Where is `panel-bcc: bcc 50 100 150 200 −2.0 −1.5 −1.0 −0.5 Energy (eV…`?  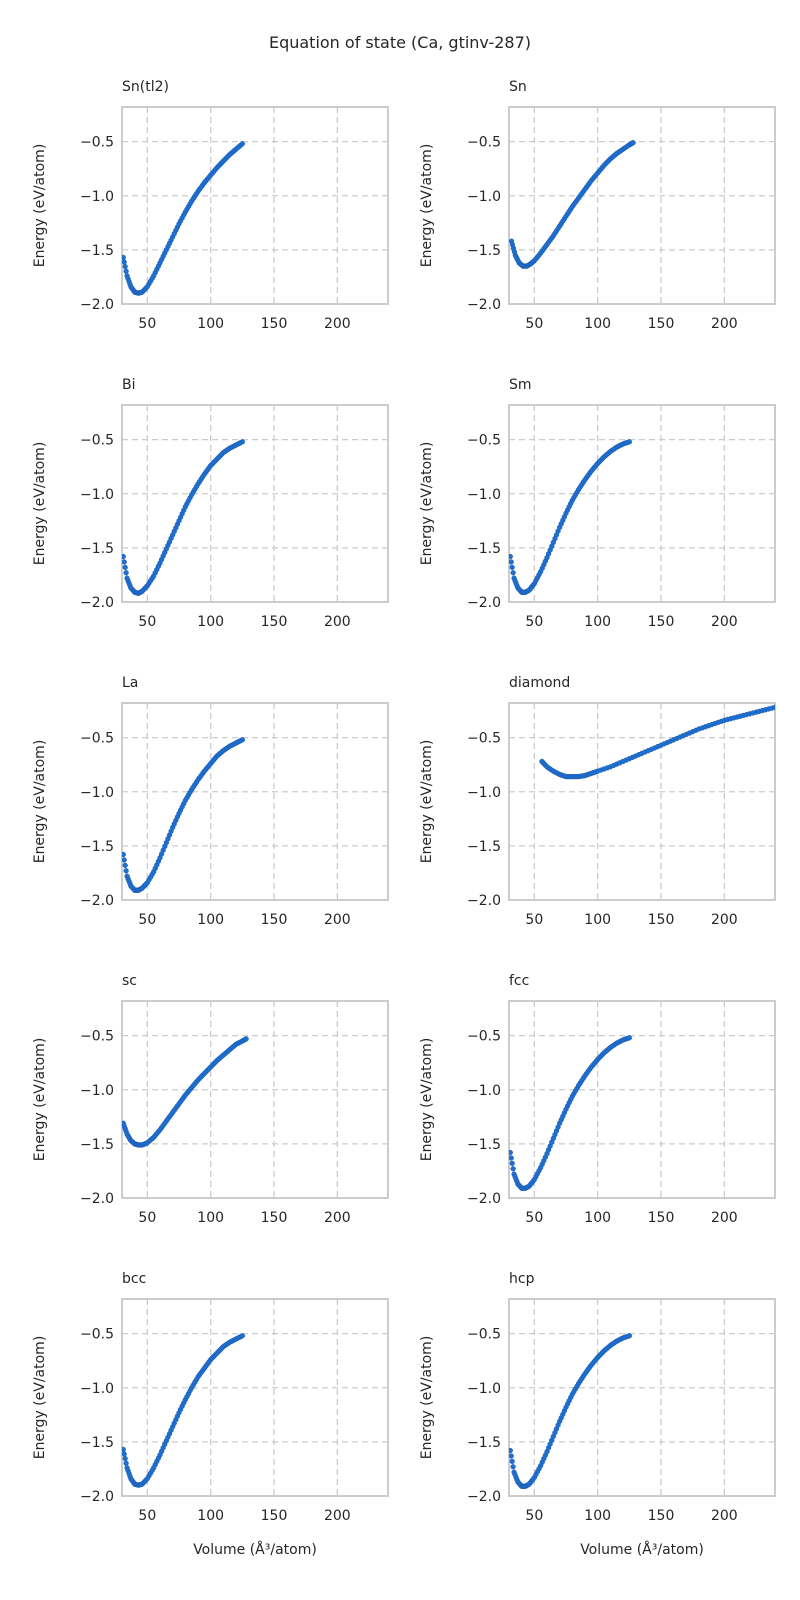
panel-bcc: bcc 50 100 150 200 −2.0 −1.5 −1.0 −0.5 Energy (eV… is located at coordinates (210, 1414).